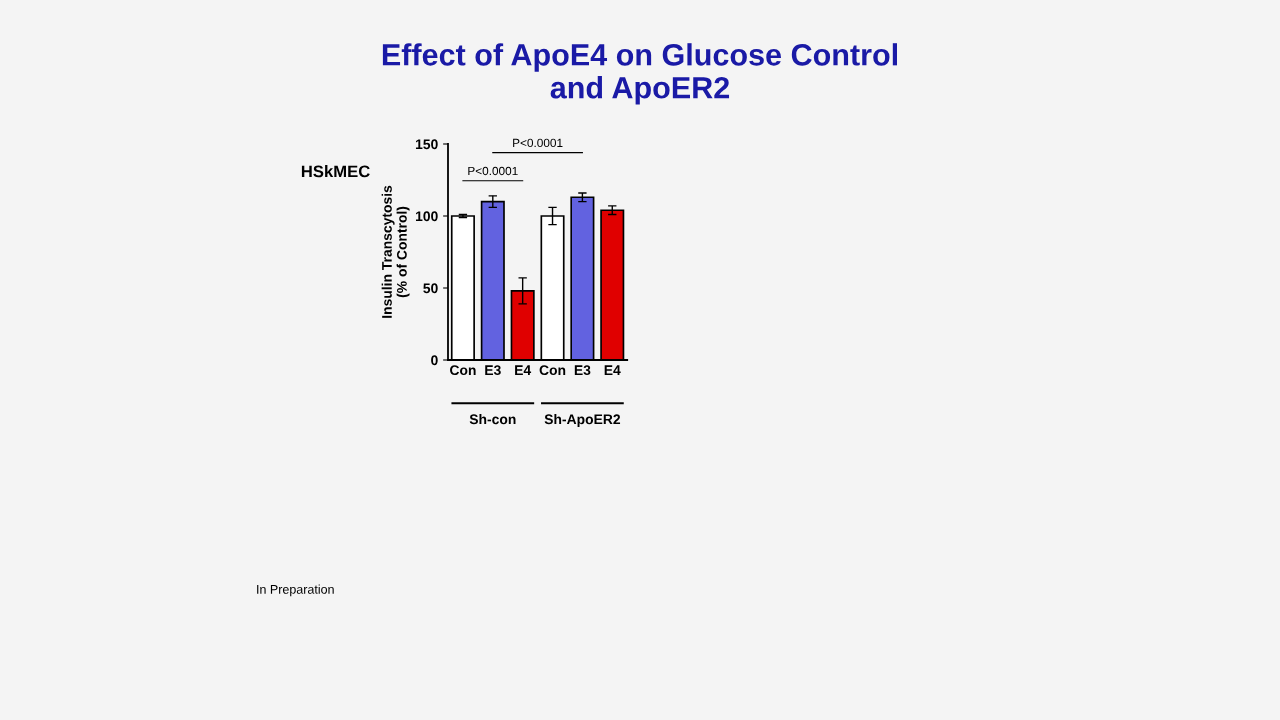 This screenshot has height=720, width=1280. Describe the element at coordinates (492, 419) in the screenshot. I see `text: Sh-con` at that location.